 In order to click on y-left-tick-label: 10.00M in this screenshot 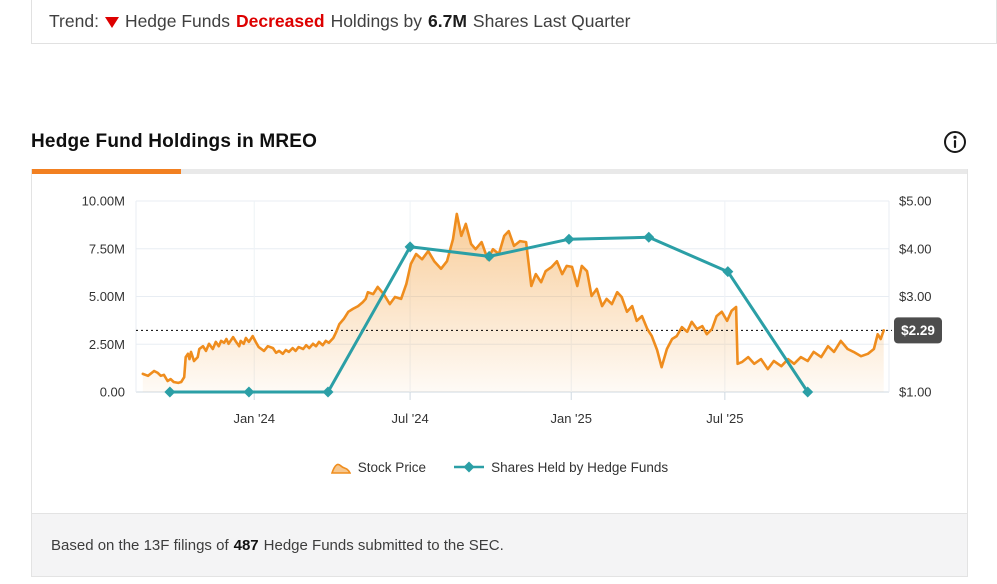, I will do `click(103, 201)`.